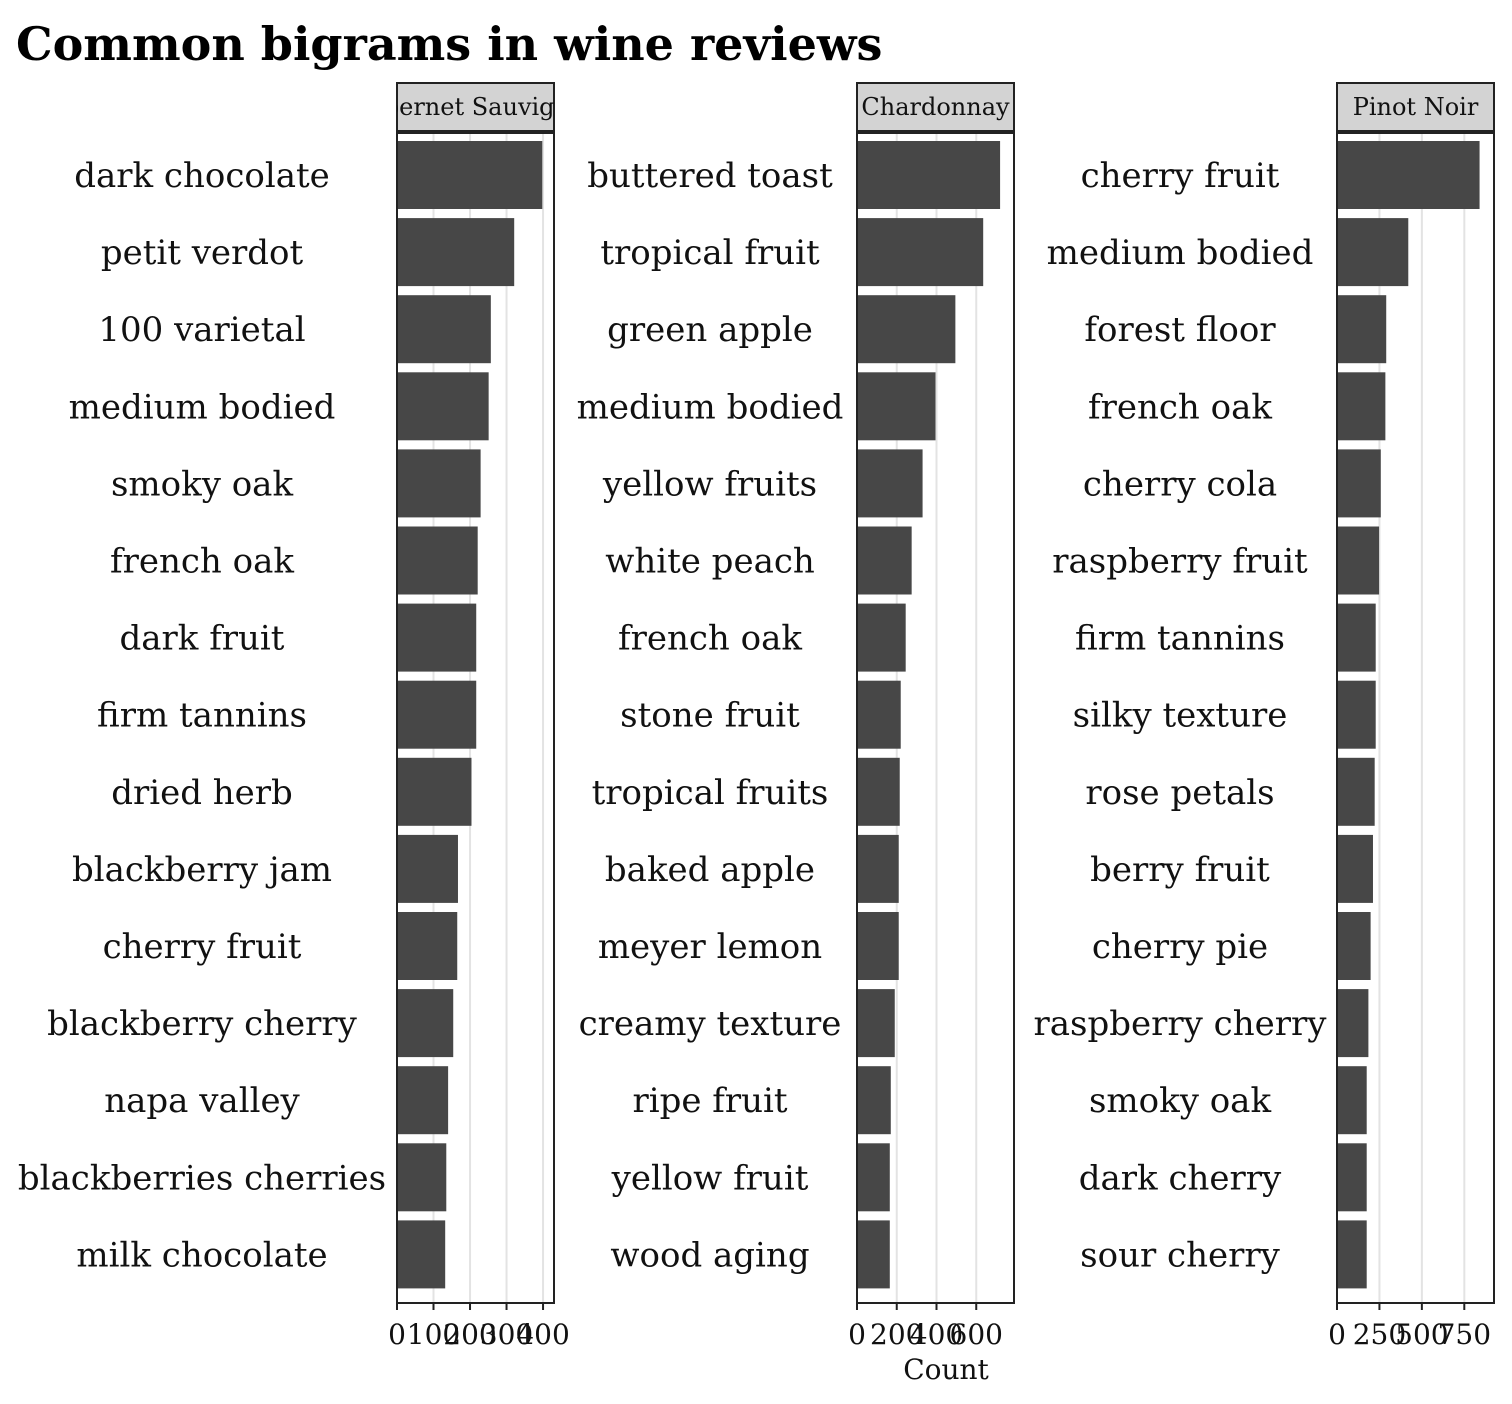  I want to click on category-label: napa valley, so click(202, 1101).